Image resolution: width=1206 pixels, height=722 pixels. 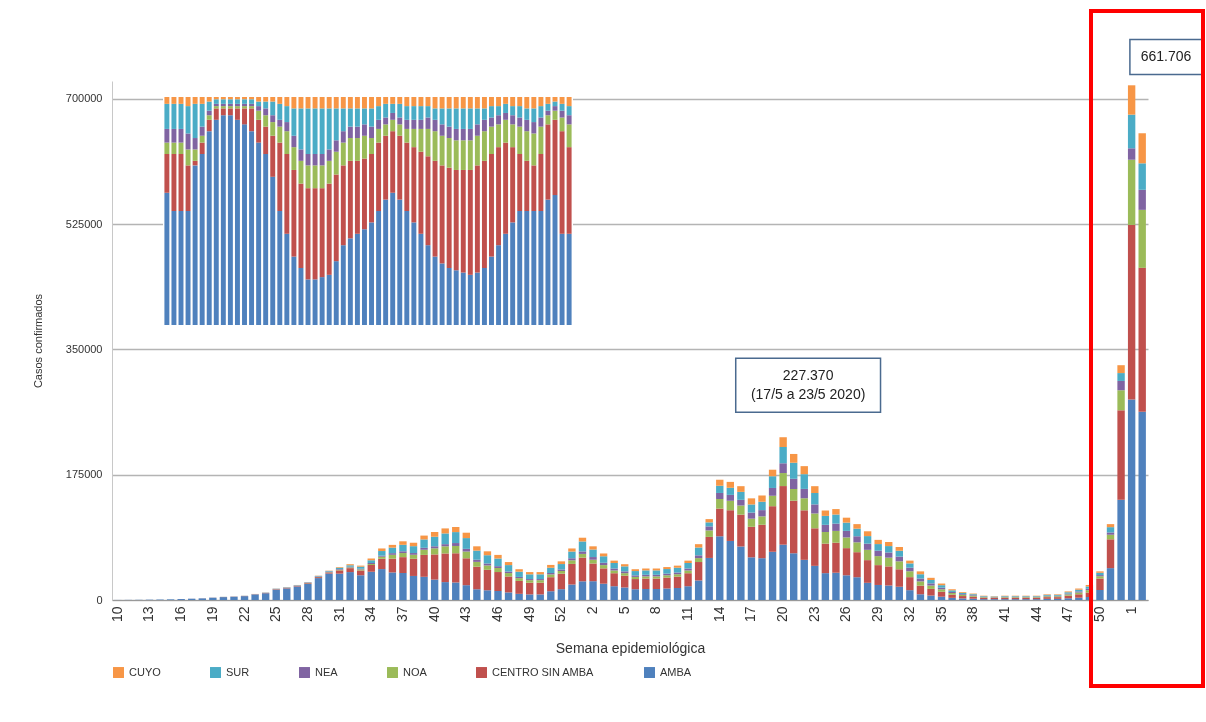 What do you see at coordinates (655, 610) in the screenshot?
I see `x-tick-label: 8` at bounding box center [655, 610].